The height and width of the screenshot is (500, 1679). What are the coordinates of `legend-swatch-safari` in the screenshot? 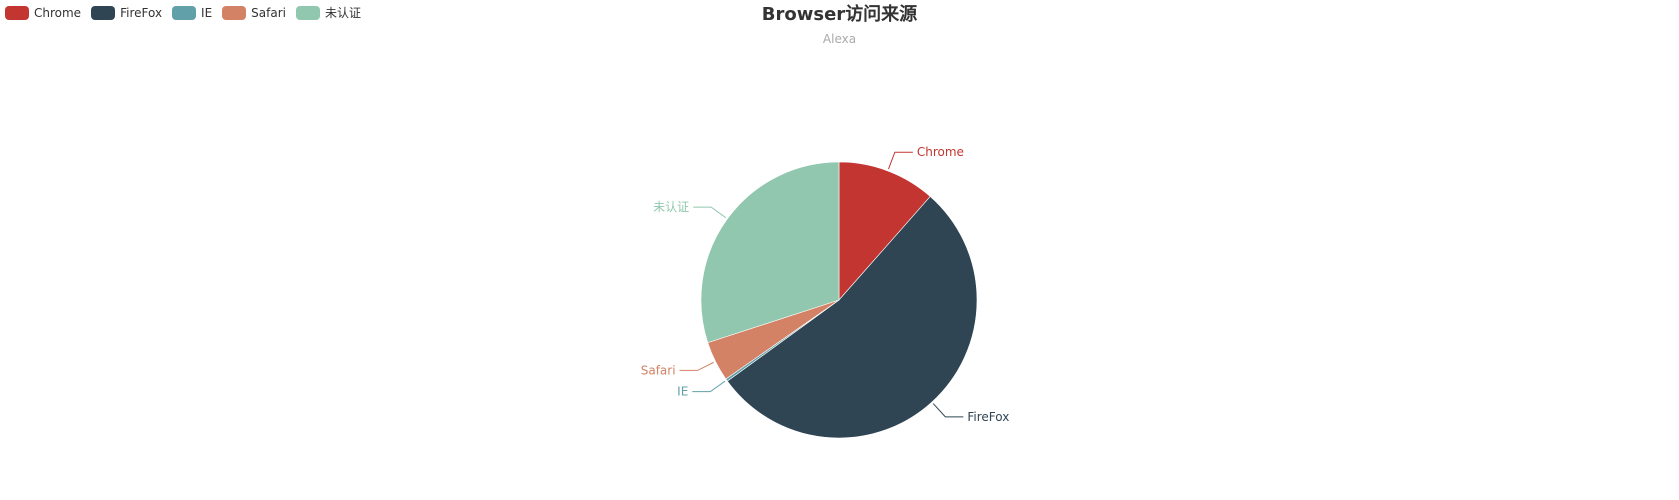 It's located at (234, 12).